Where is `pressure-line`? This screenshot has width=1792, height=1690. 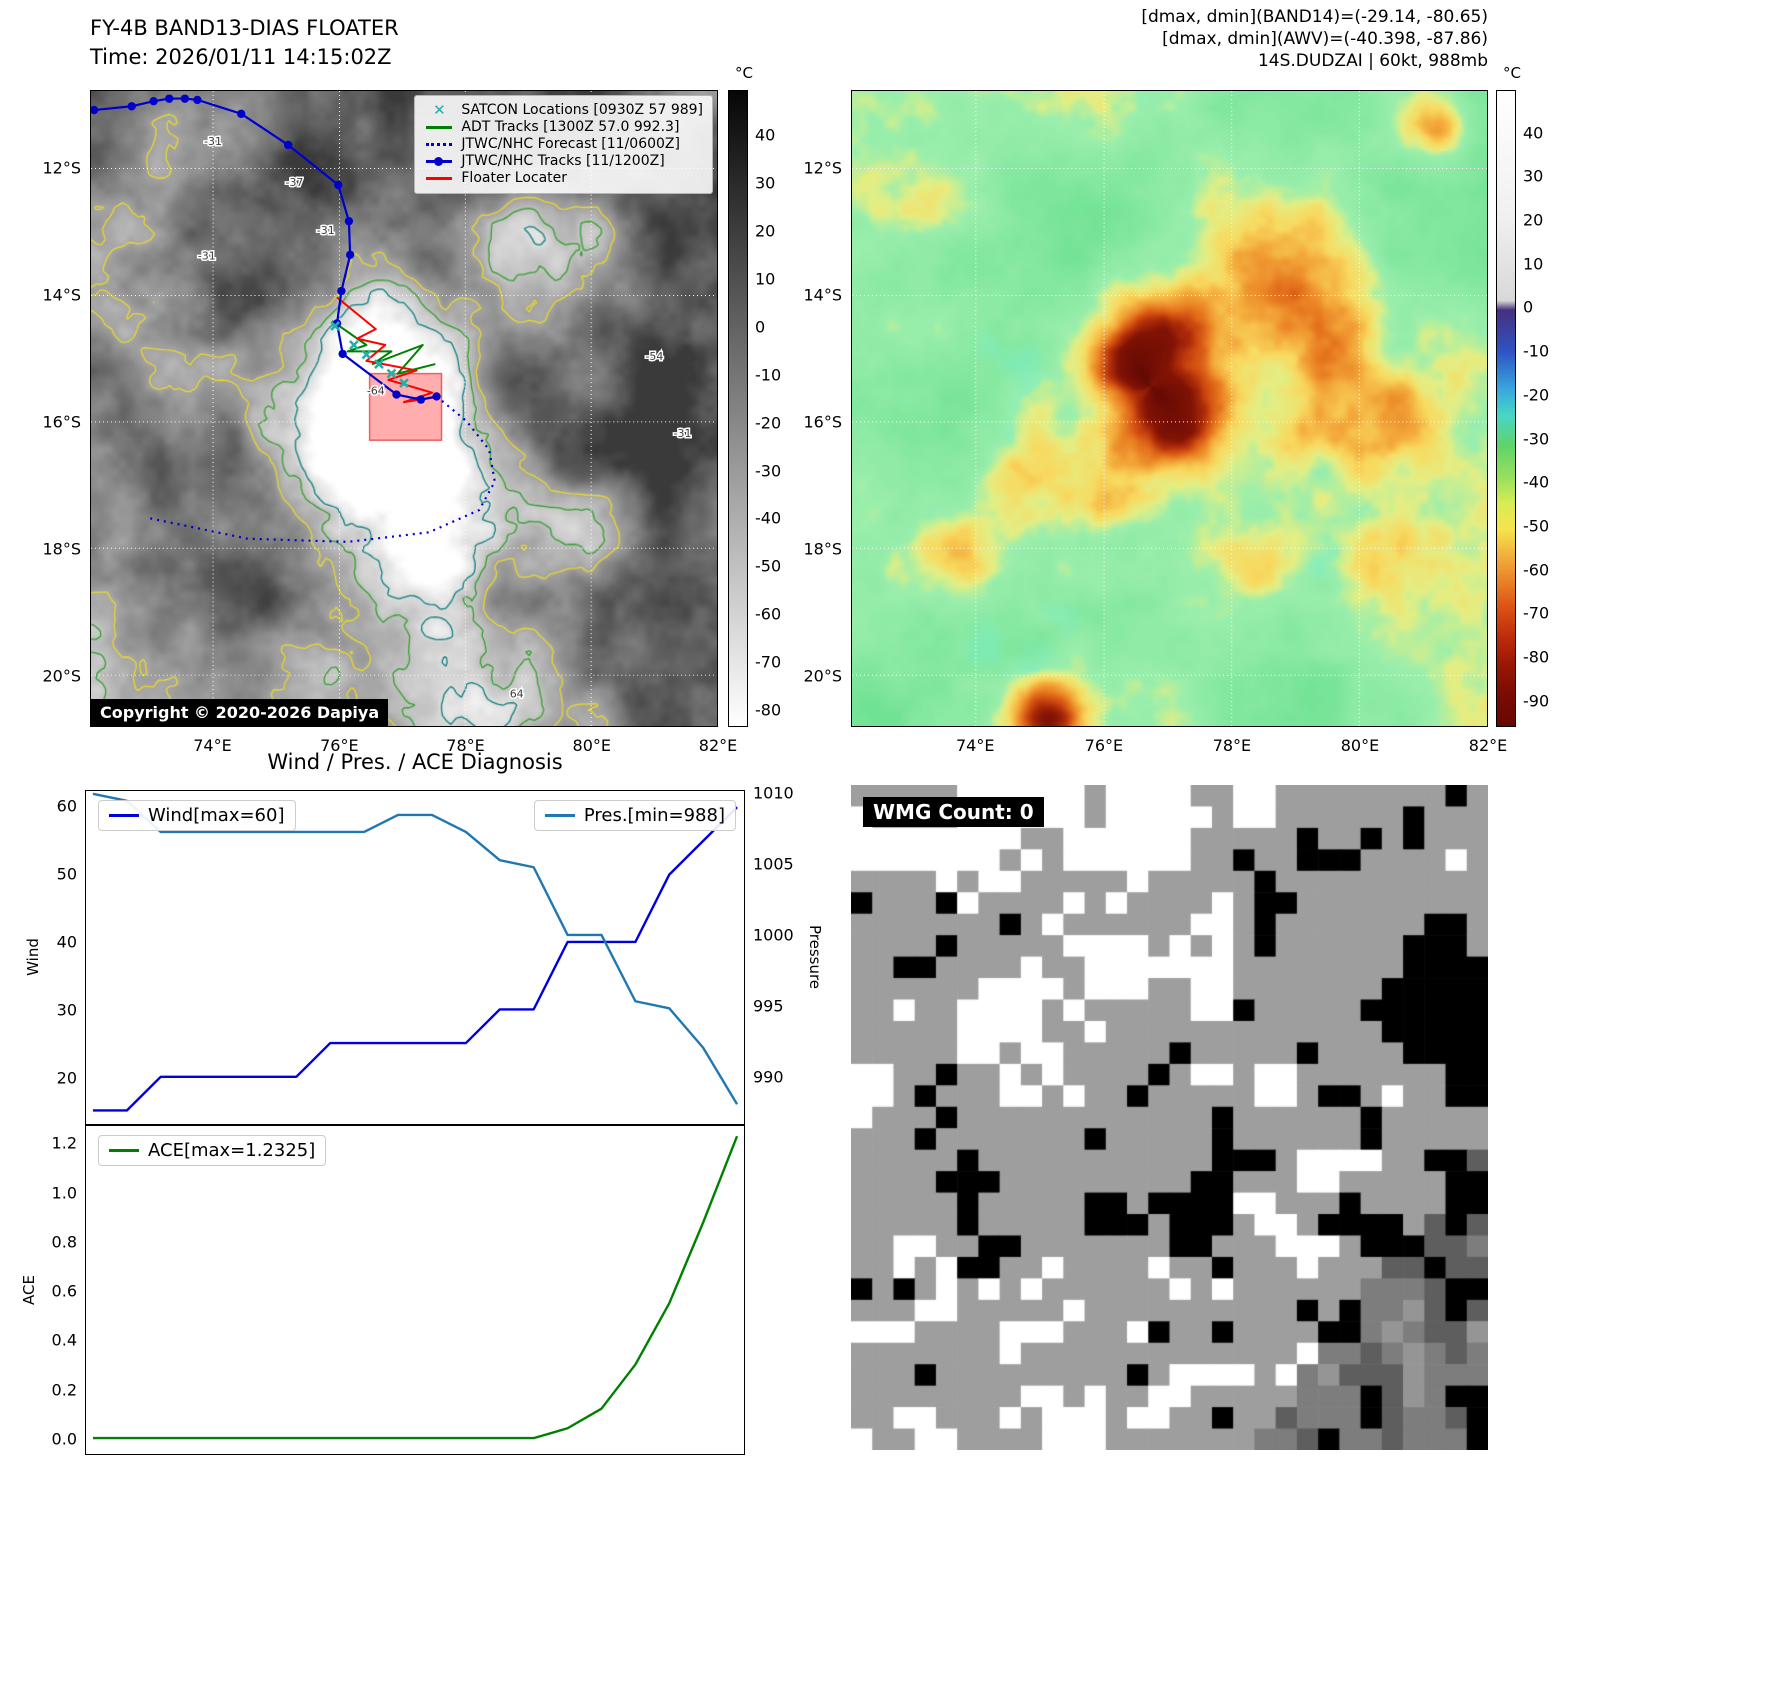
pressure-line is located at coordinates (415, 948).